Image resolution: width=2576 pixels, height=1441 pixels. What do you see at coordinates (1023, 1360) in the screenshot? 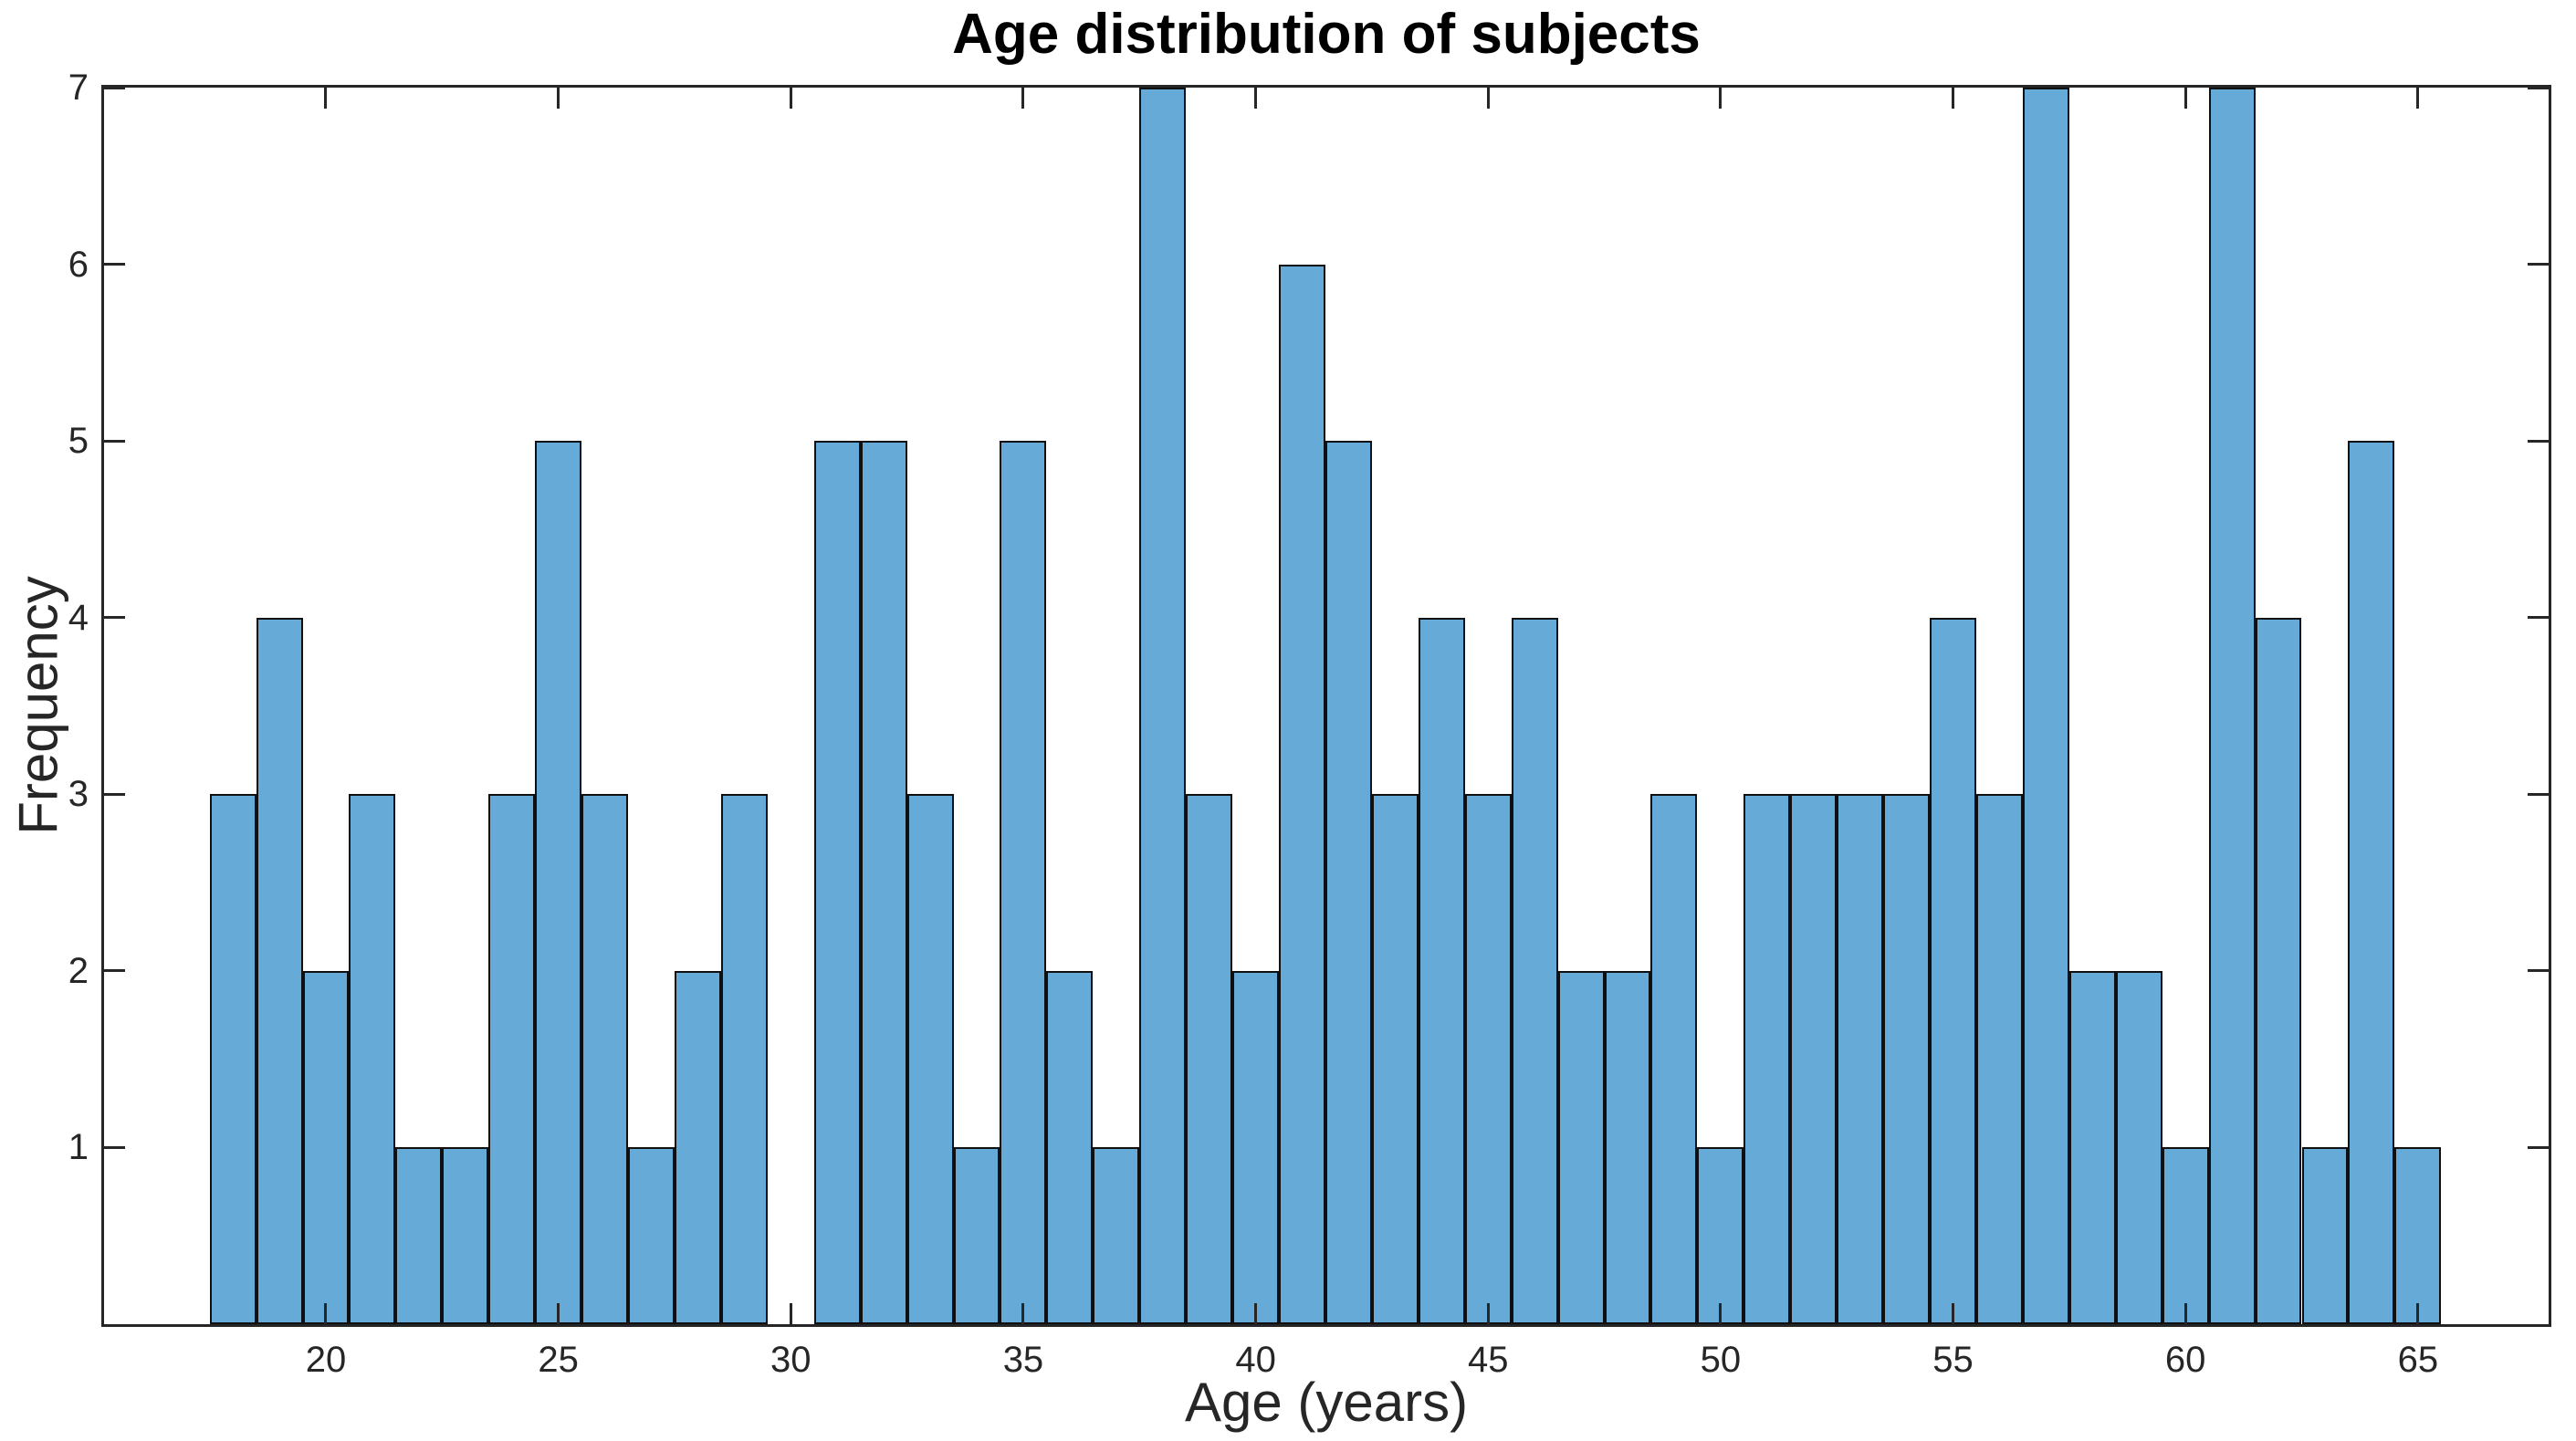
I see `x-tick-label: 35` at bounding box center [1023, 1360].